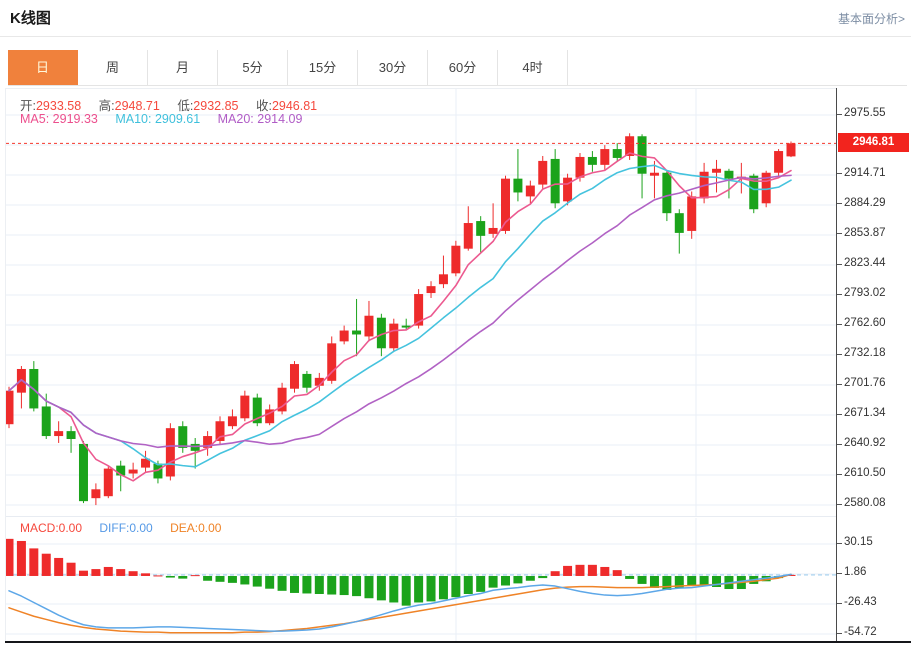  What do you see at coordinates (858, 542) in the screenshot?
I see `macd-tick: 30.15` at bounding box center [858, 542].